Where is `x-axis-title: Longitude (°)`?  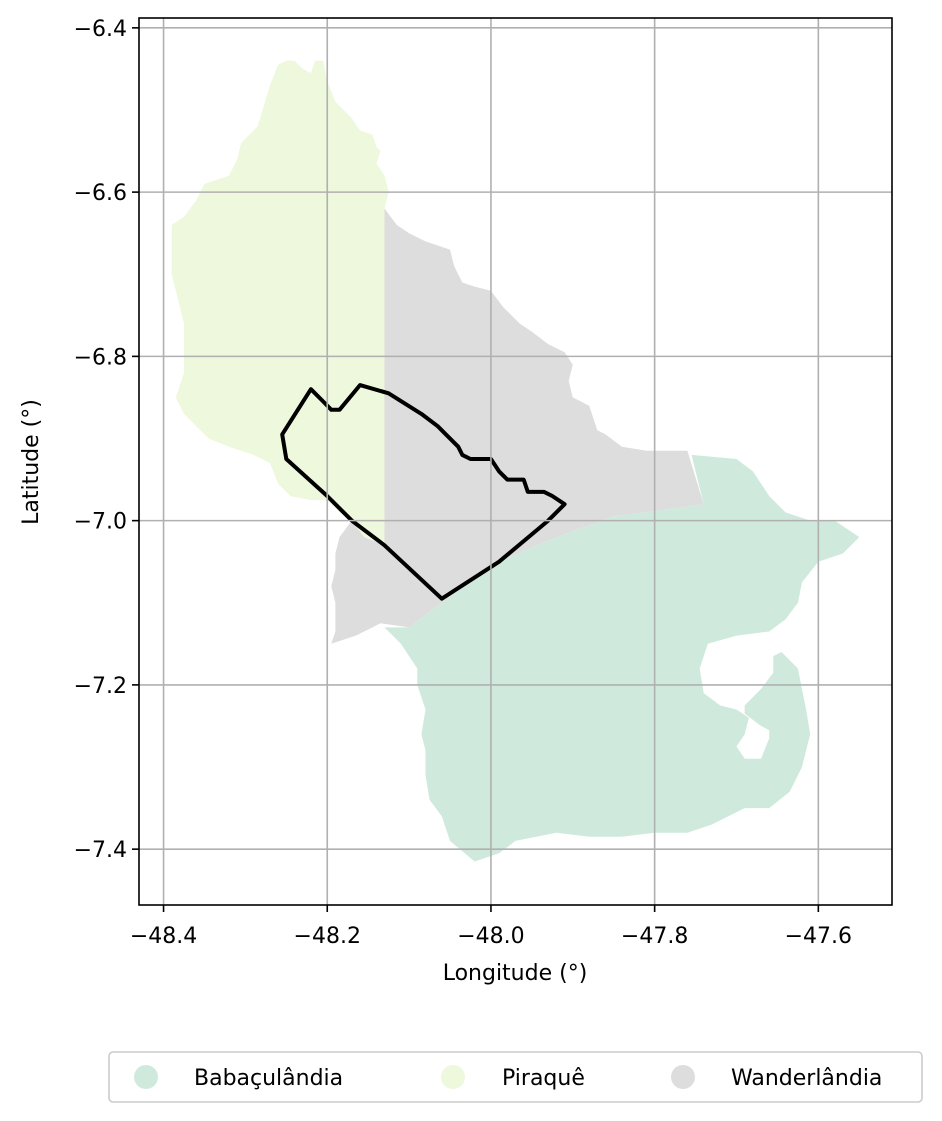 x-axis-title: Longitude (°) is located at coordinates (515, 973).